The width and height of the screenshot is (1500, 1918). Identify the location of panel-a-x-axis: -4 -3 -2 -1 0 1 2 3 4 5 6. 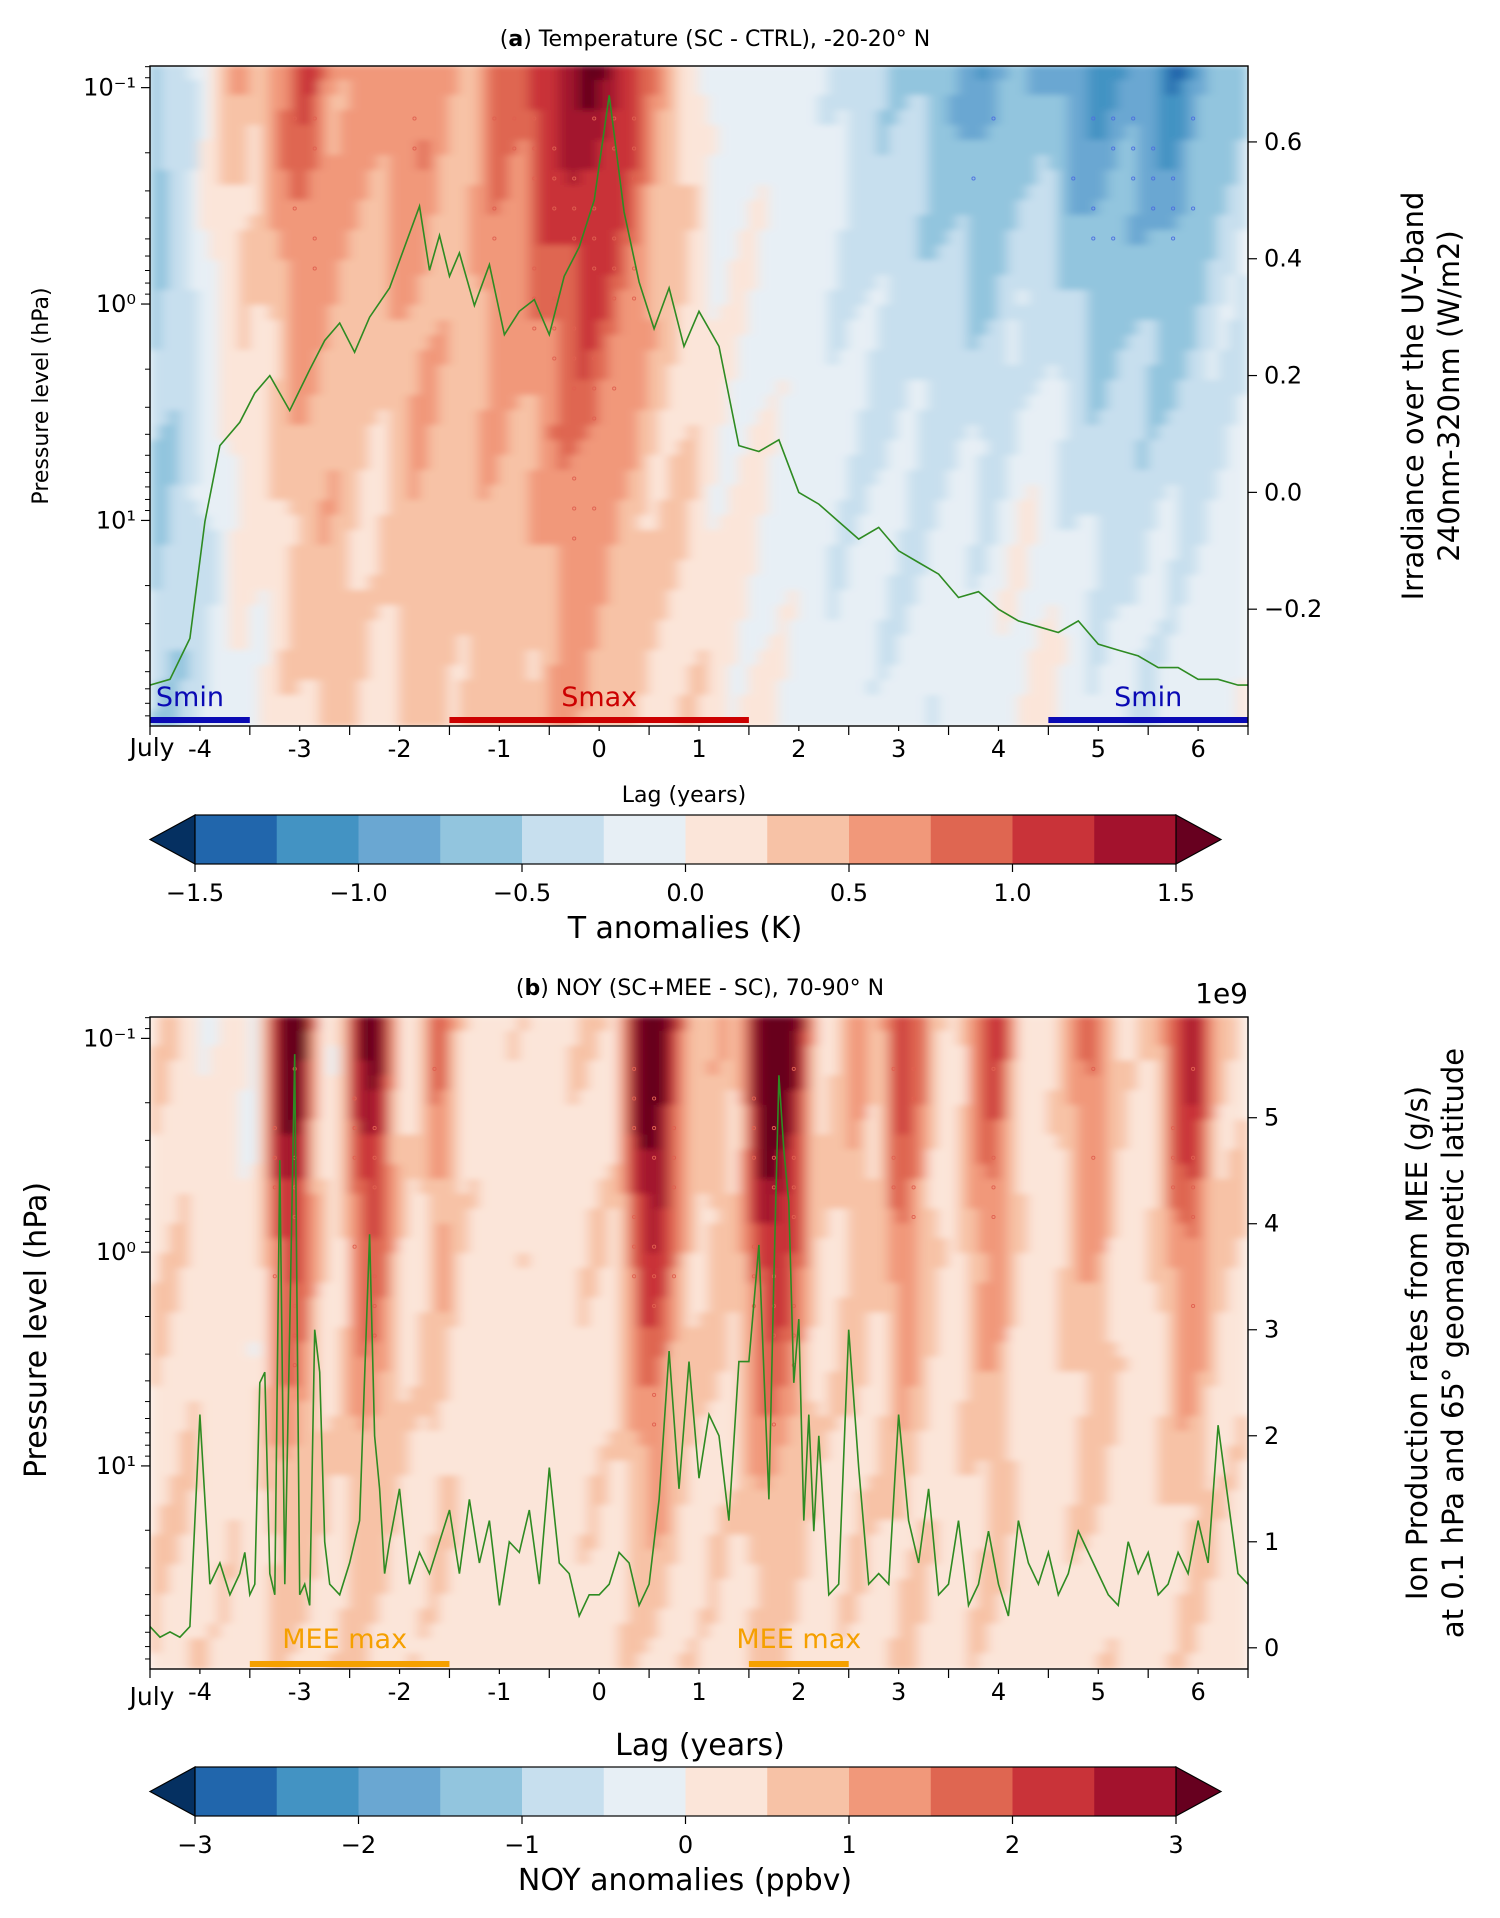
(699, 744).